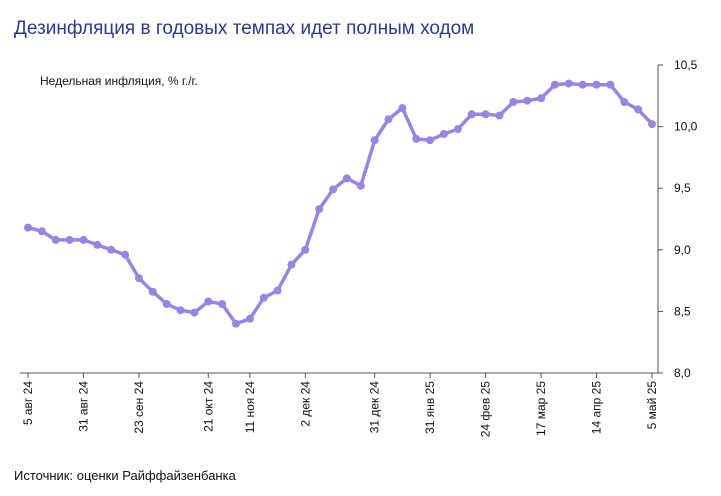  Describe the element at coordinates (83, 406) in the screenshot. I see `x-tick-label: 31 авг 24` at that location.